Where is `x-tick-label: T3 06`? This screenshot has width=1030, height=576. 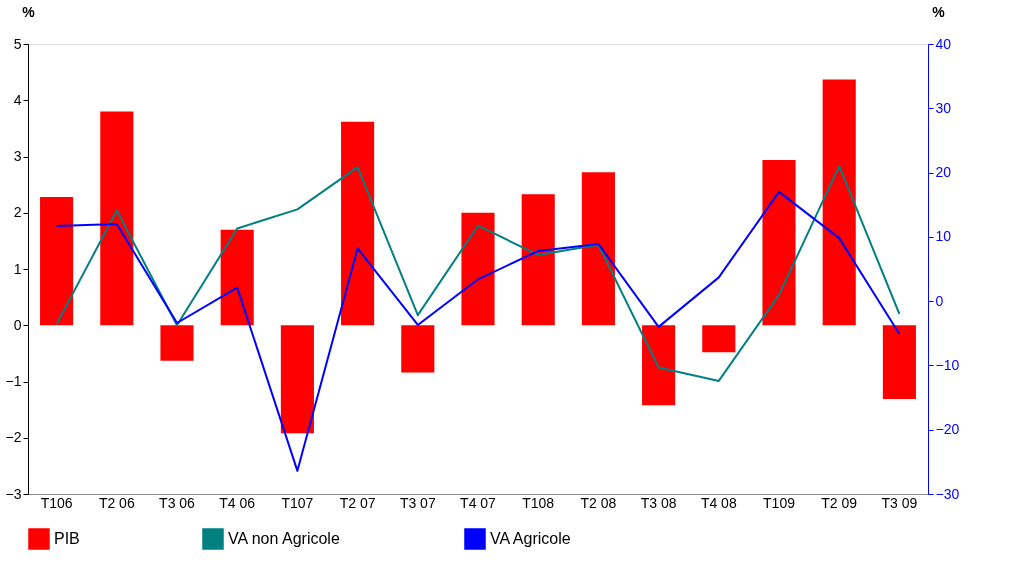 x-tick-label: T3 06 is located at coordinates (177, 502).